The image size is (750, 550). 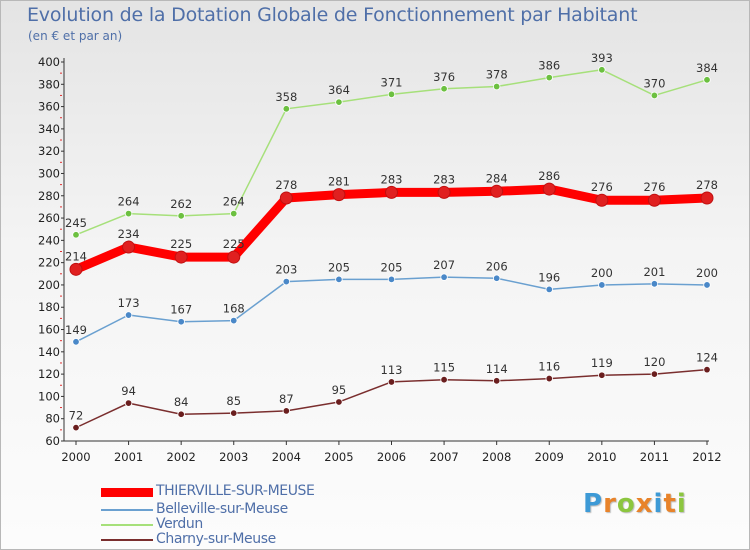 I want to click on data-label: 358, so click(x=286, y=97).